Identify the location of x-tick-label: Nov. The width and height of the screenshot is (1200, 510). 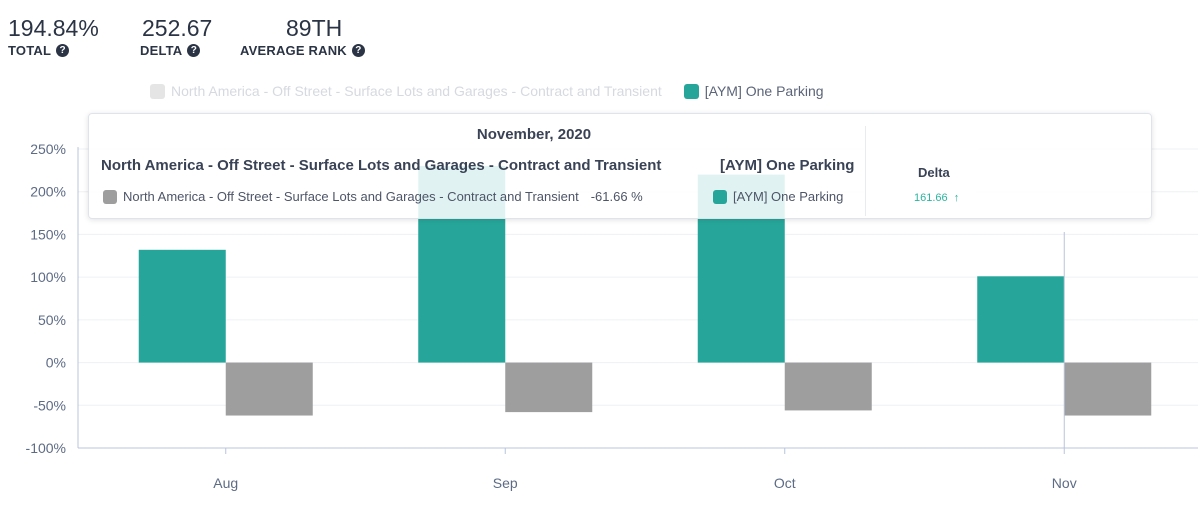
(1064, 483).